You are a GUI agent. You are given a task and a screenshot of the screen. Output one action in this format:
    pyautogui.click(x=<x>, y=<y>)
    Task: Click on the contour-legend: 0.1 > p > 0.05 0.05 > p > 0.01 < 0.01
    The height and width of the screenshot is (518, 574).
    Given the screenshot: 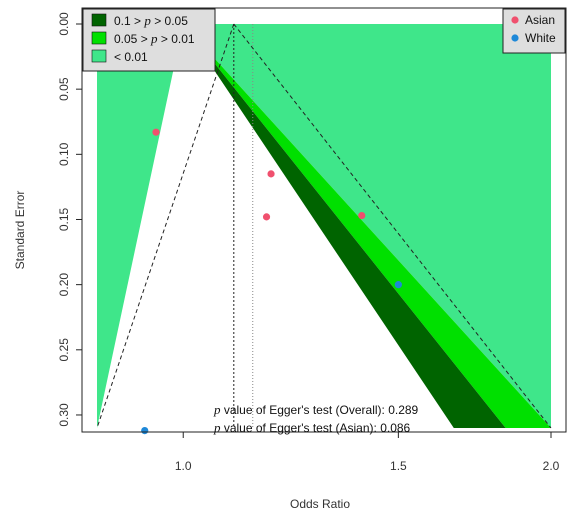 What is the action you would take?
    pyautogui.click(x=149, y=40)
    